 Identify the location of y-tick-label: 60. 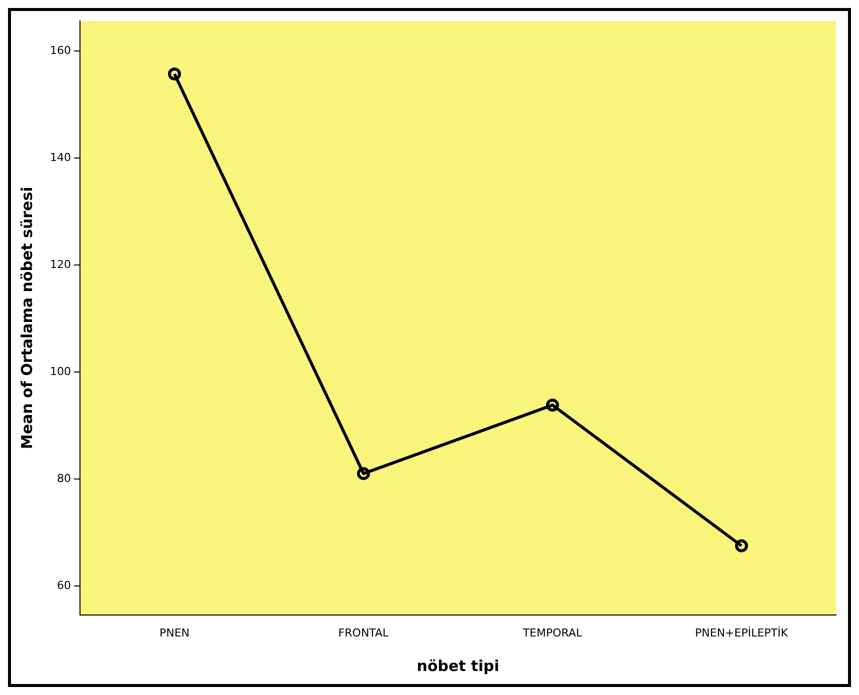
(63, 585).